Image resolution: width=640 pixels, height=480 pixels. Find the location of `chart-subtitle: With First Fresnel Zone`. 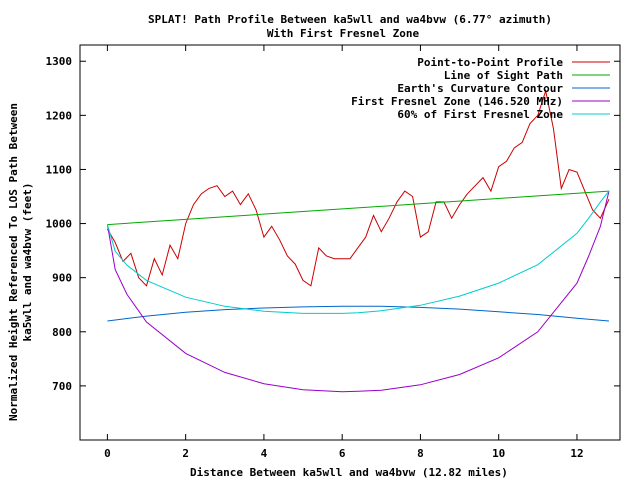

chart-subtitle: With First Fresnel Zone is located at coordinates (343, 33).